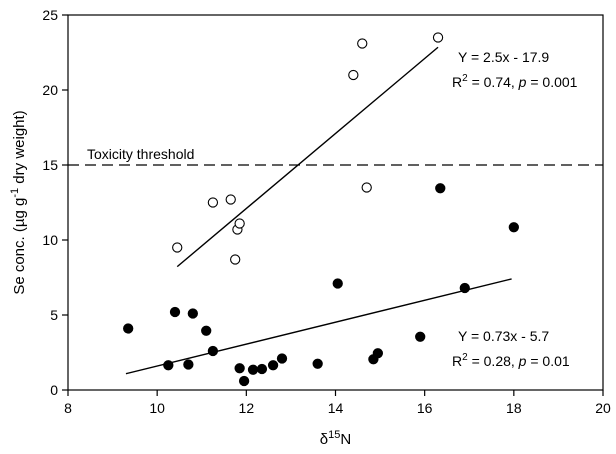  I want to click on x-title-rest: N, so click(345, 439).